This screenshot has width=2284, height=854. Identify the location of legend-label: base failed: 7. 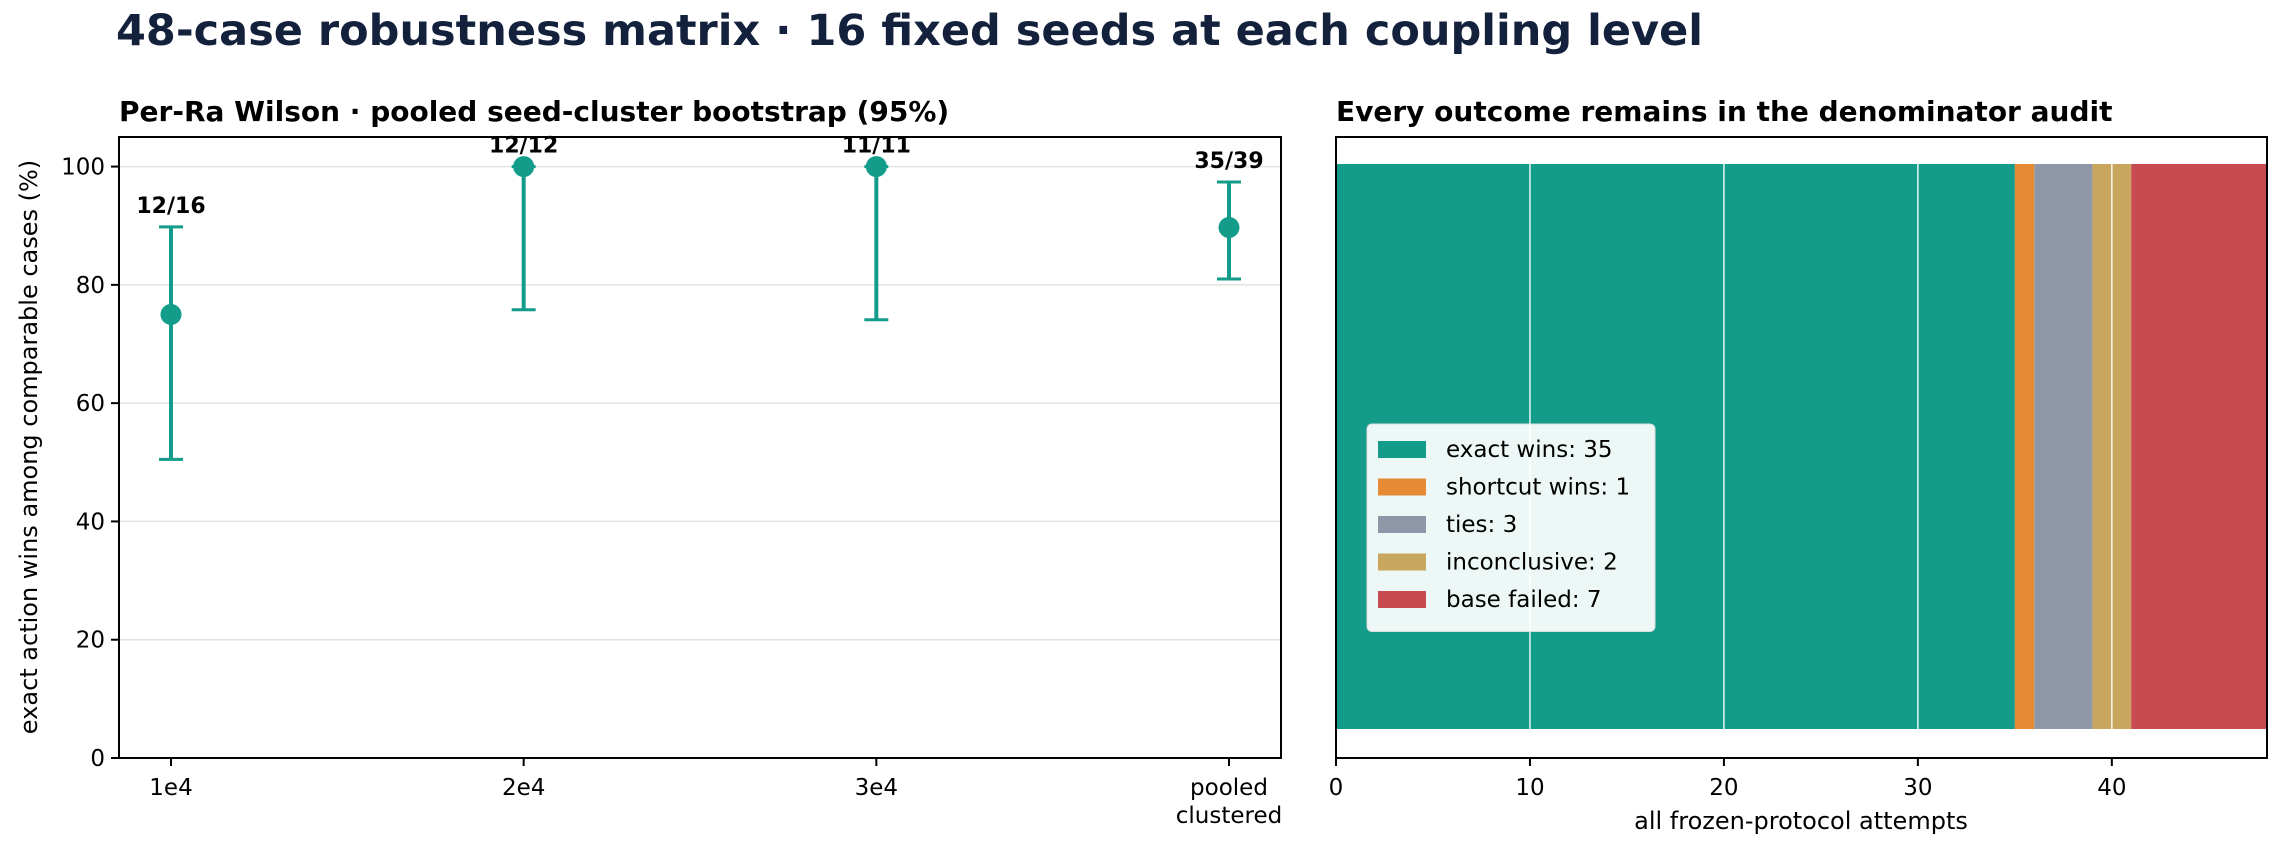
(1524, 600).